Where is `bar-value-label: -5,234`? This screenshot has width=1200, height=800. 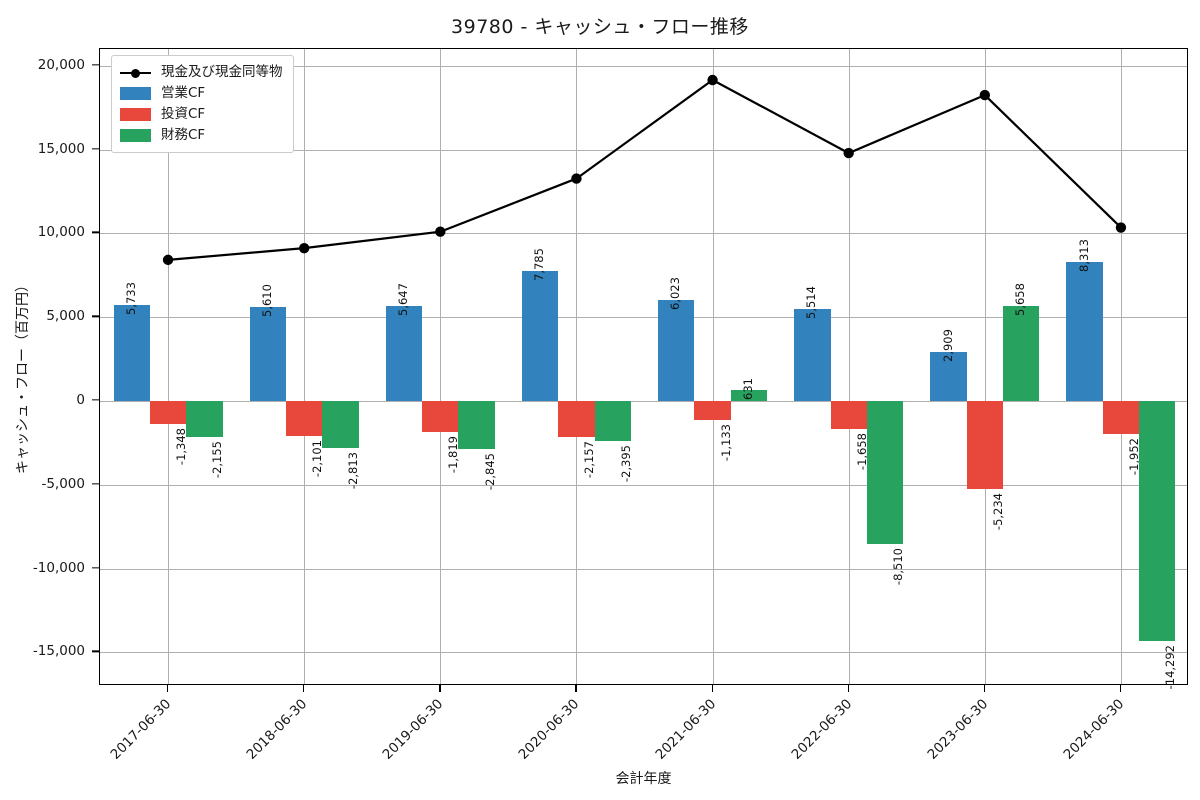
bar-value-label: -5,234 is located at coordinates (997, 511).